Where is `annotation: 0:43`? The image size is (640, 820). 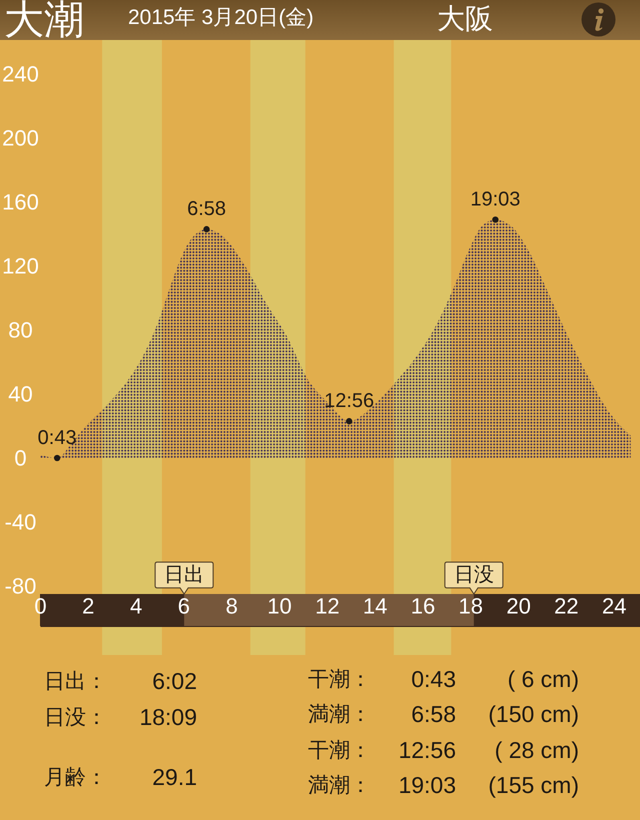
annotation: 0:43 is located at coordinates (57, 438).